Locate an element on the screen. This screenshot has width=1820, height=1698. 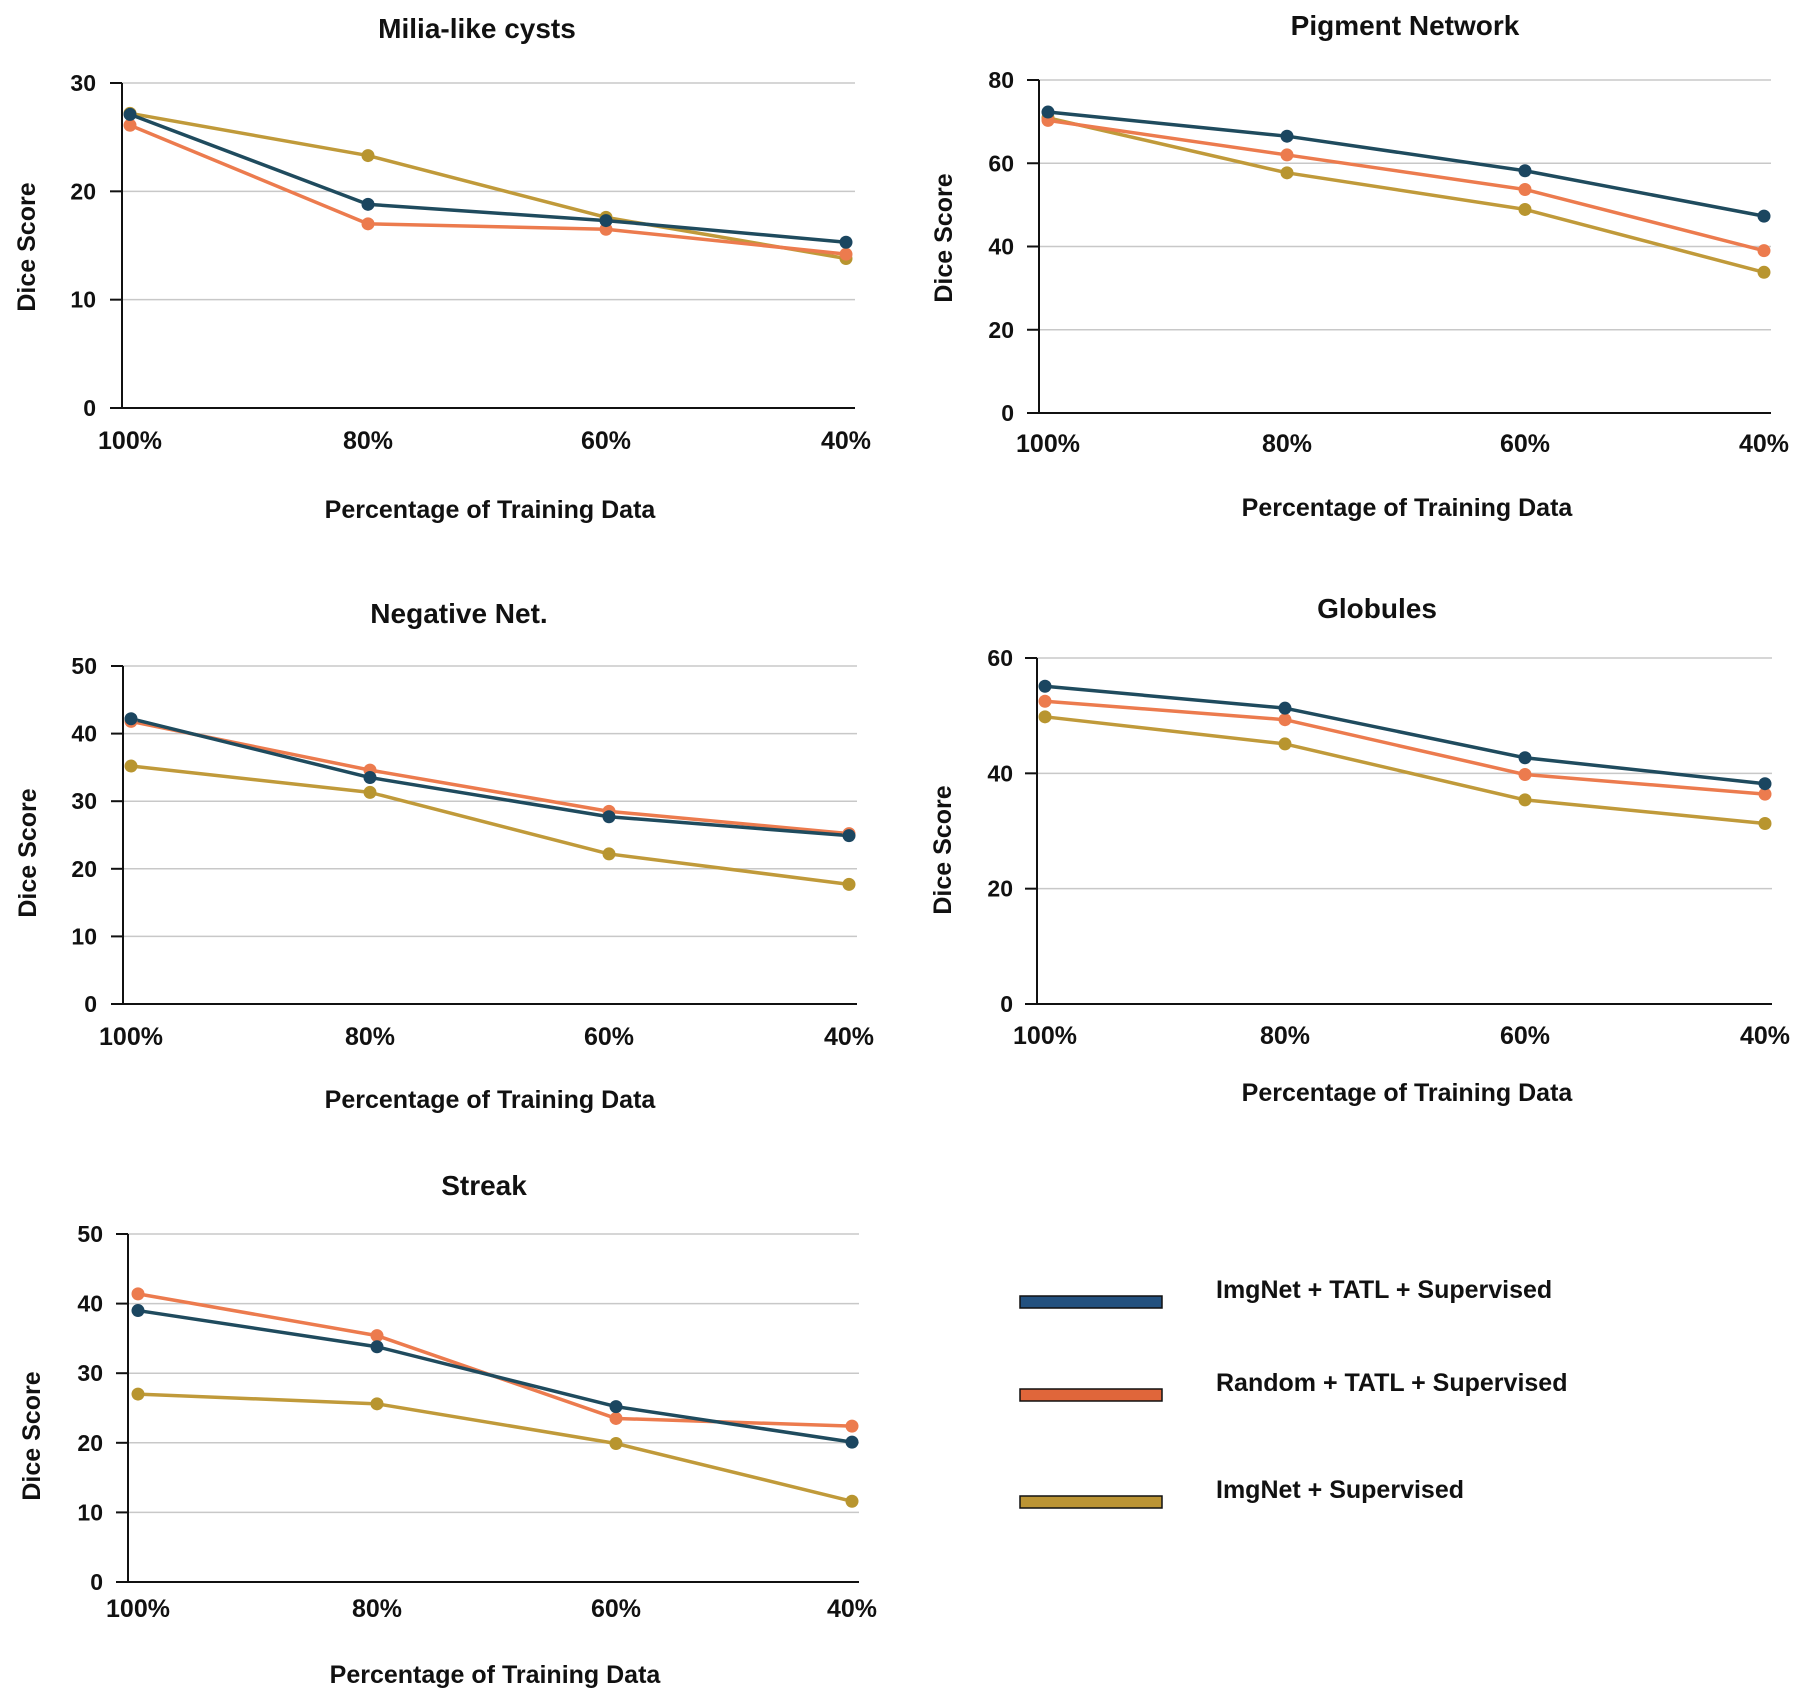
y-tick-label: 60 is located at coordinates (1001, 163).